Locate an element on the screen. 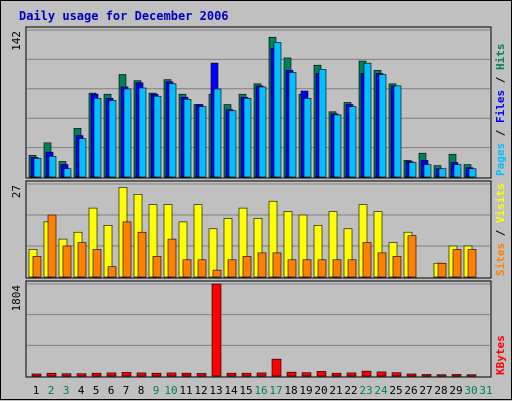 This screenshot has width=512, height=401. day-label: 19 is located at coordinates (305, 390).